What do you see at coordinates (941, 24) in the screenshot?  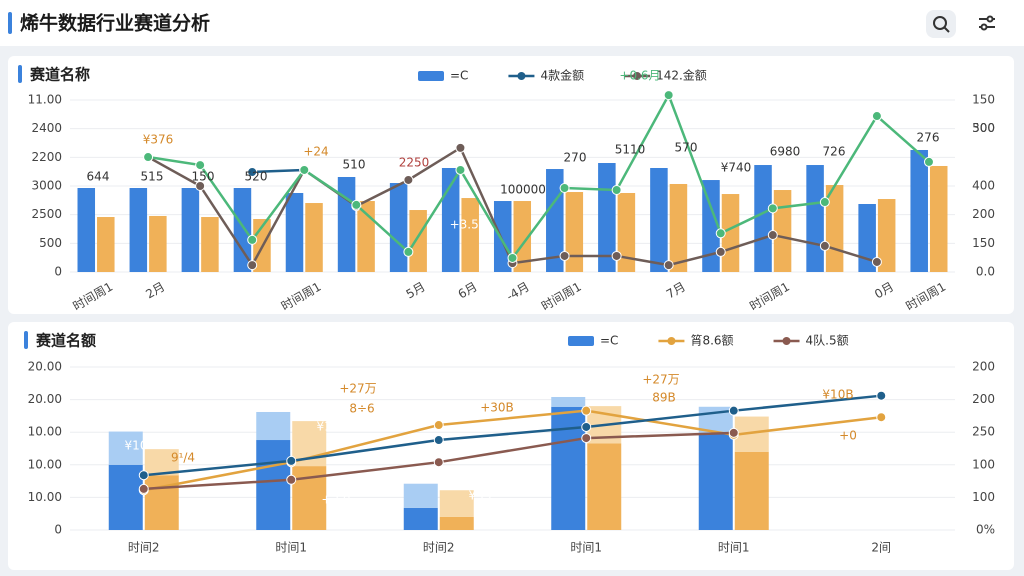 I see `search-button` at bounding box center [941, 24].